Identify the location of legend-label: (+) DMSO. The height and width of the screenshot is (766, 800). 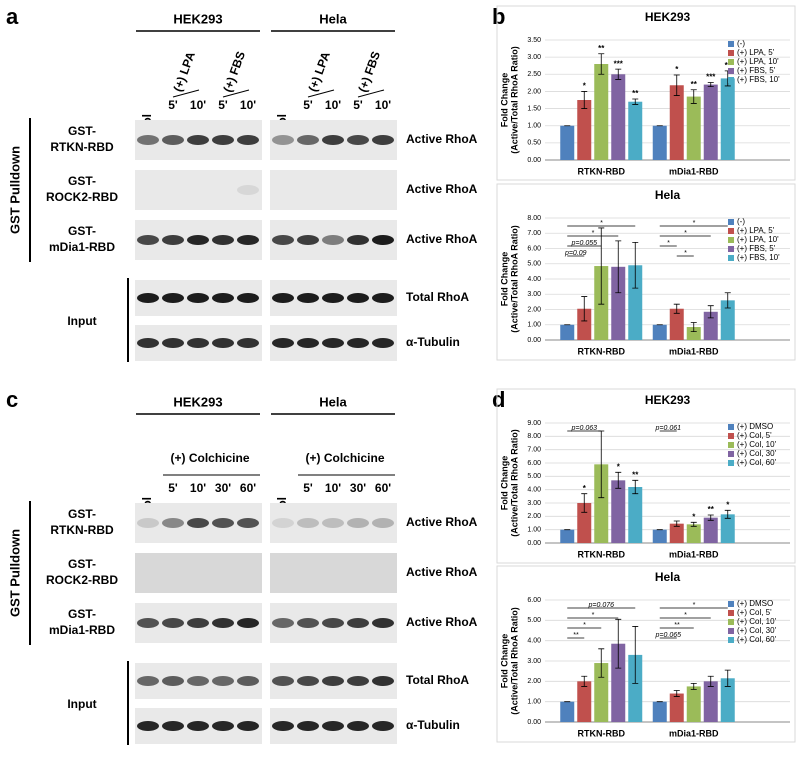
(755, 426).